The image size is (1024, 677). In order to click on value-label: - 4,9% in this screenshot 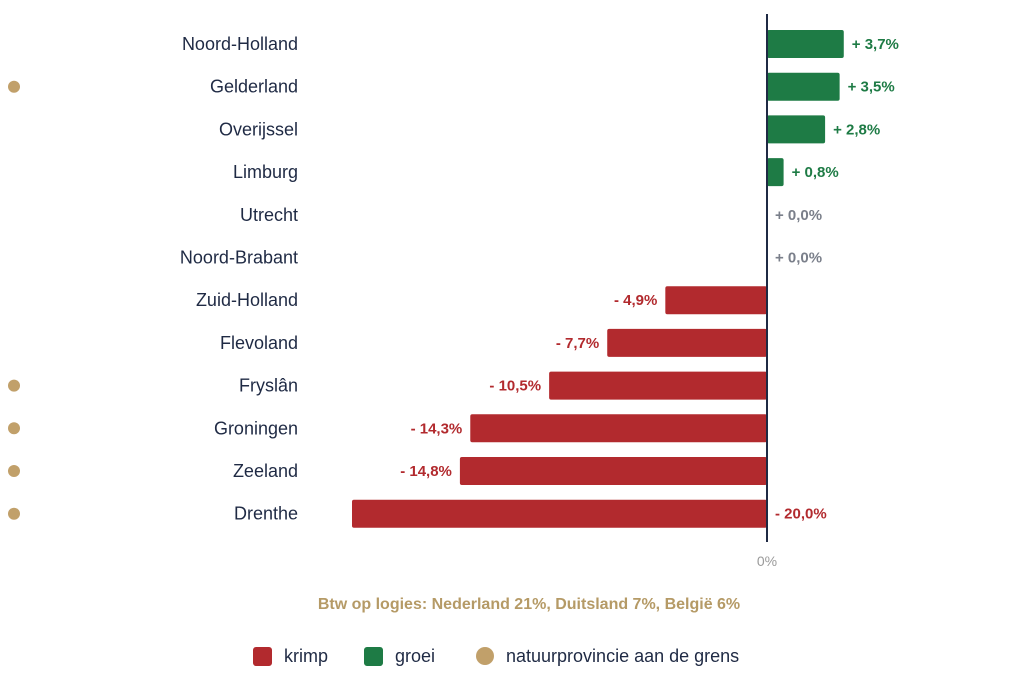, I will do `click(635, 300)`.